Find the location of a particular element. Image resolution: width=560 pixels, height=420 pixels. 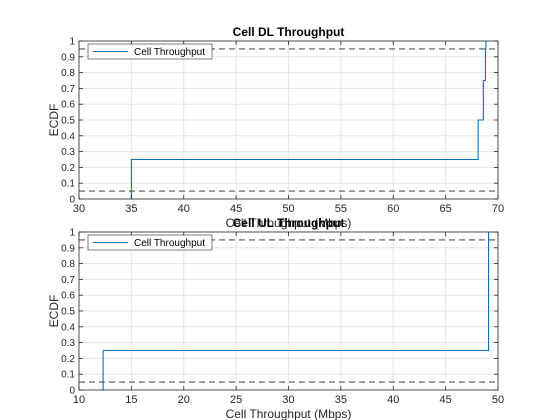

chart-title: Cell DL Throughput is located at coordinates (289, 32).